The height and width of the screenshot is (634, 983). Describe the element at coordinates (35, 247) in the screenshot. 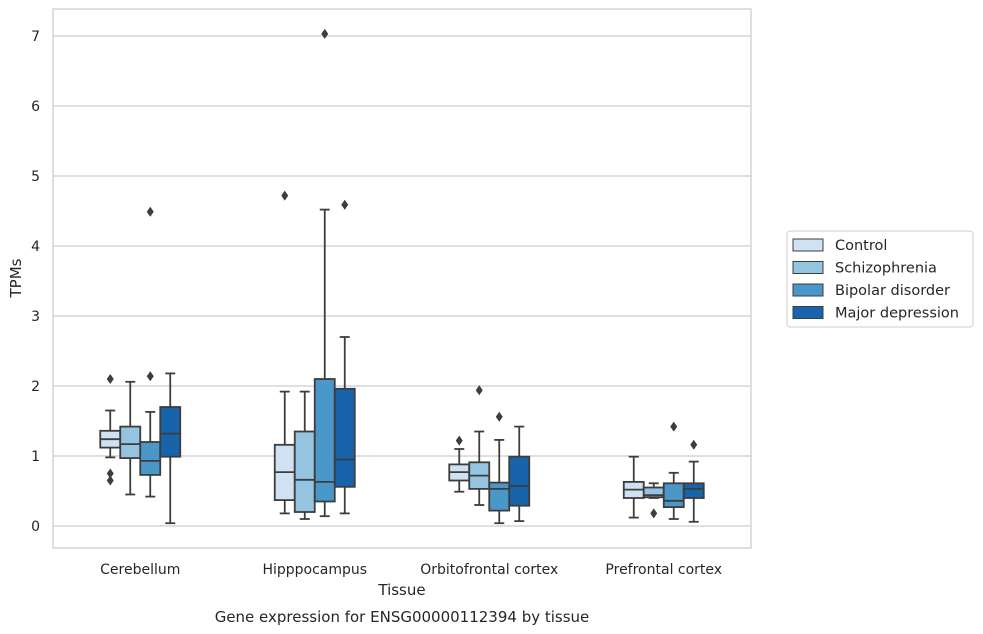

I see `y-tick-label: 4` at that location.